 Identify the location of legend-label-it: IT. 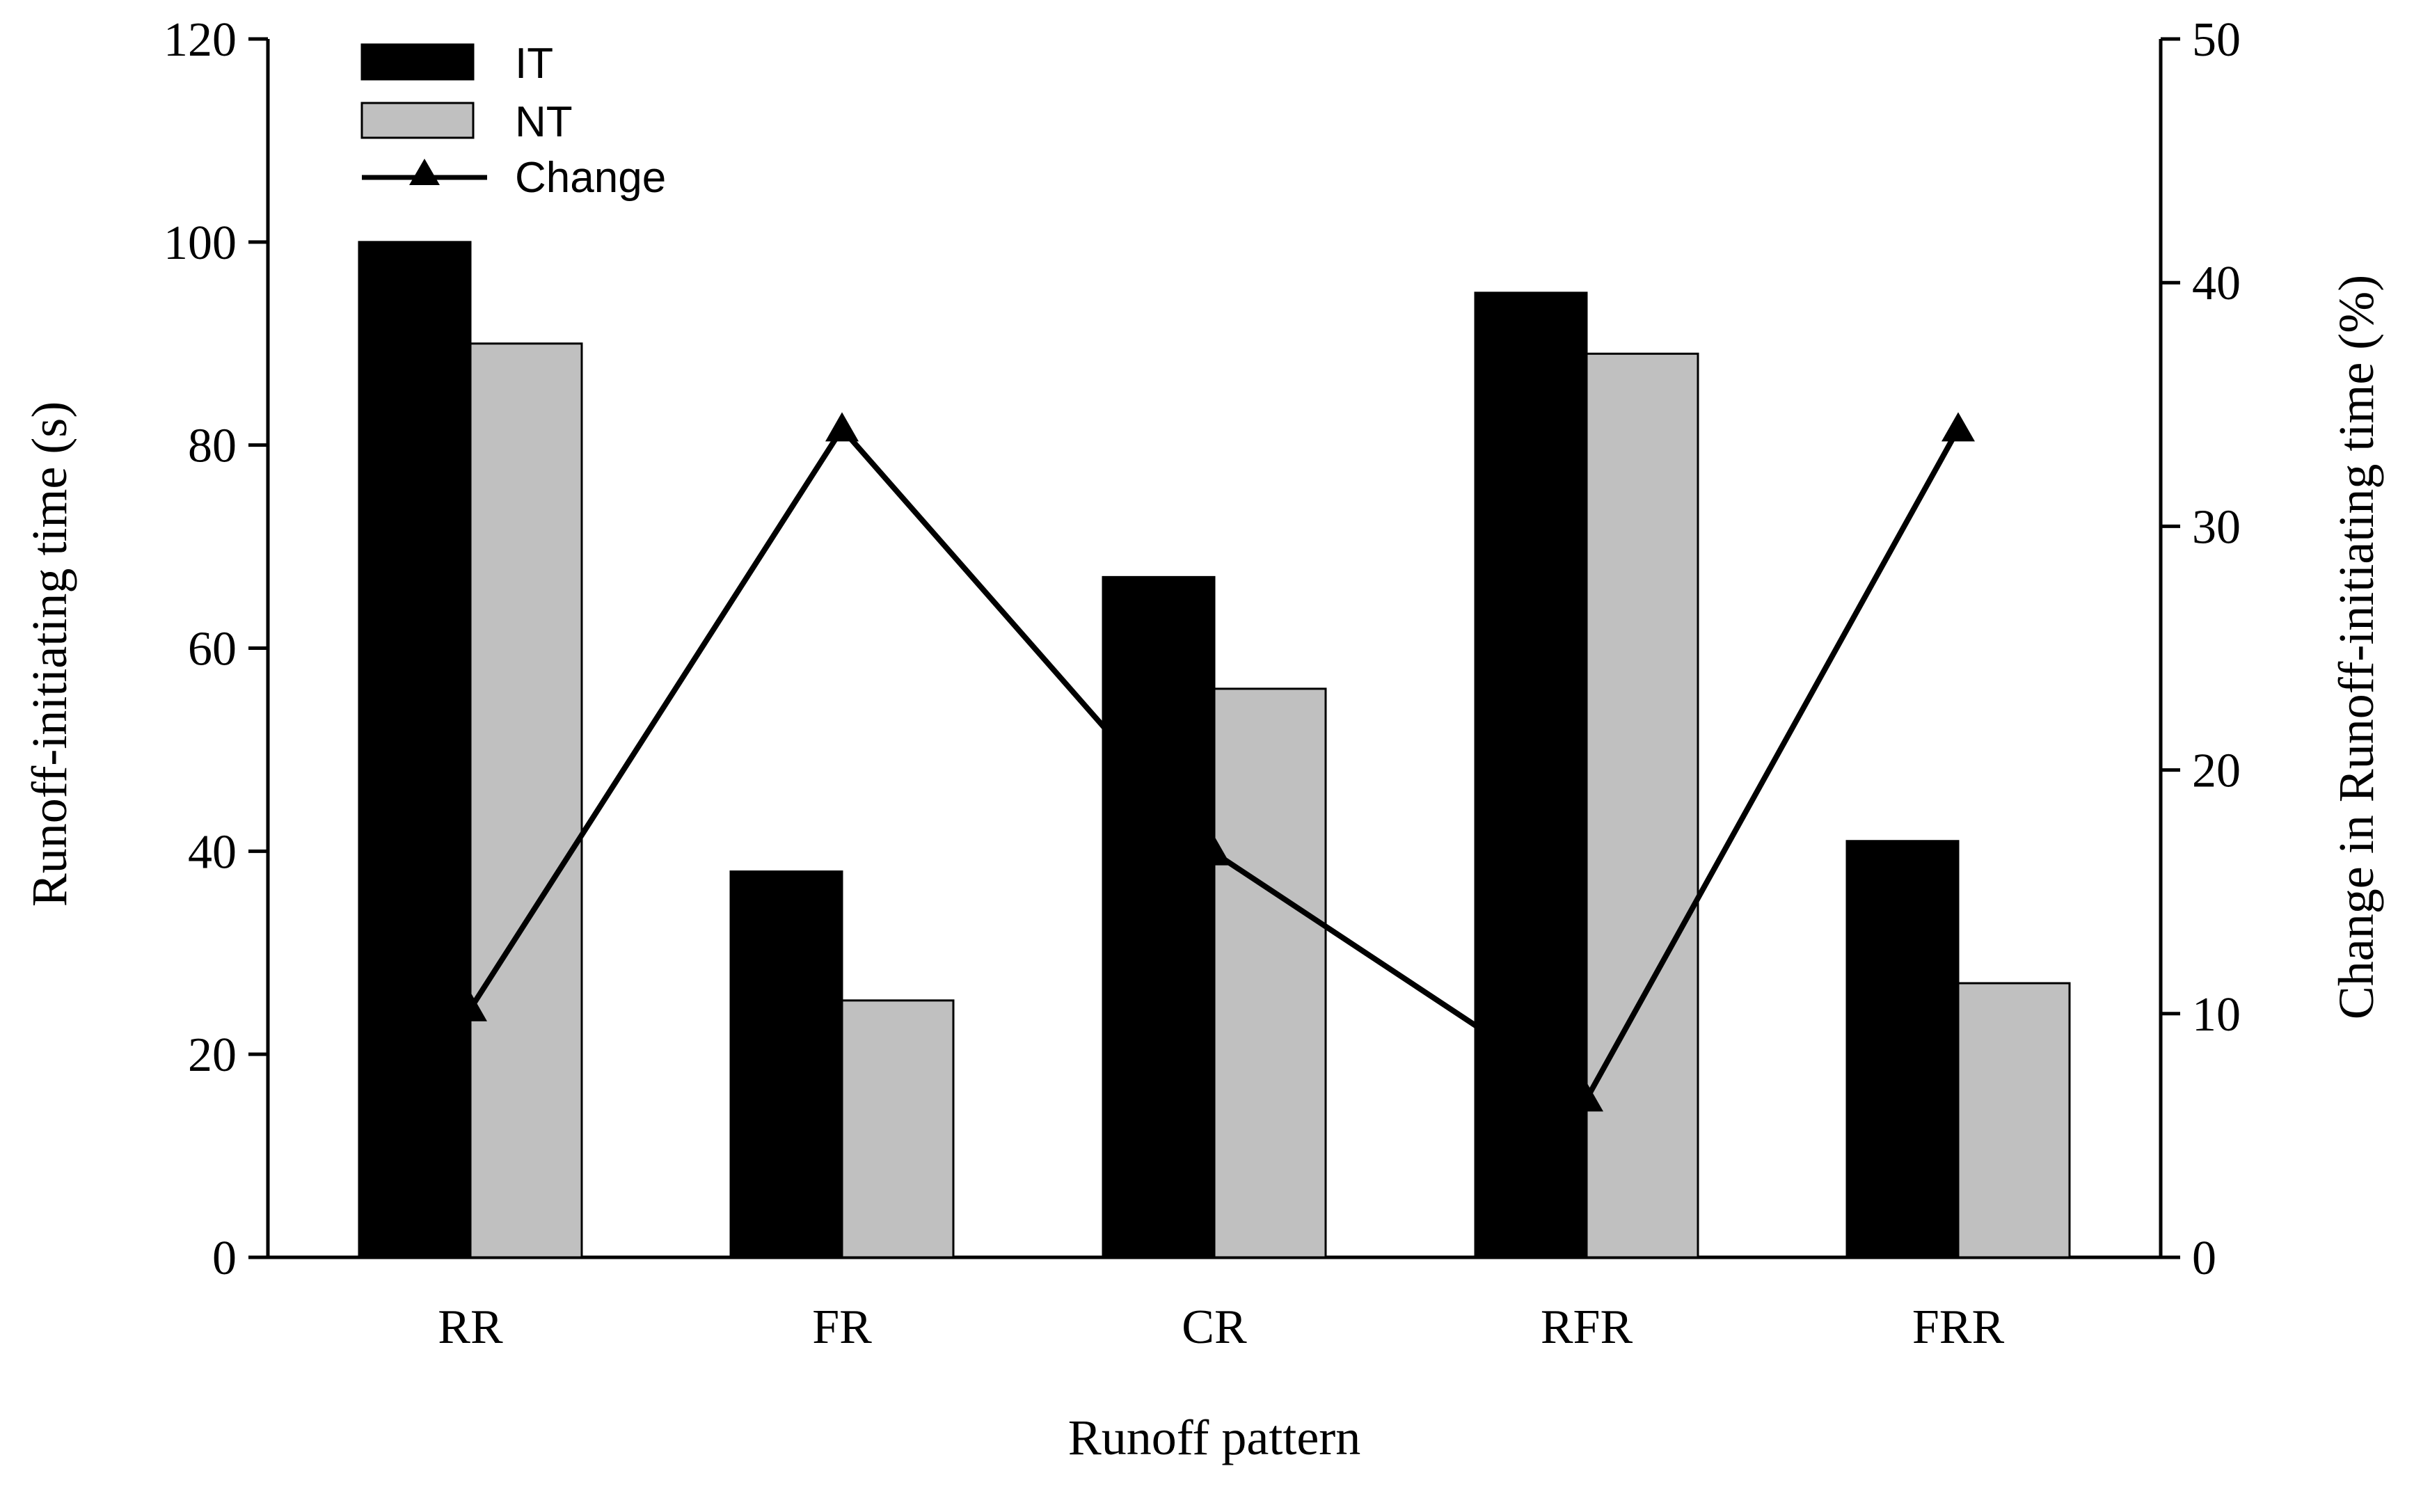
(534, 64).